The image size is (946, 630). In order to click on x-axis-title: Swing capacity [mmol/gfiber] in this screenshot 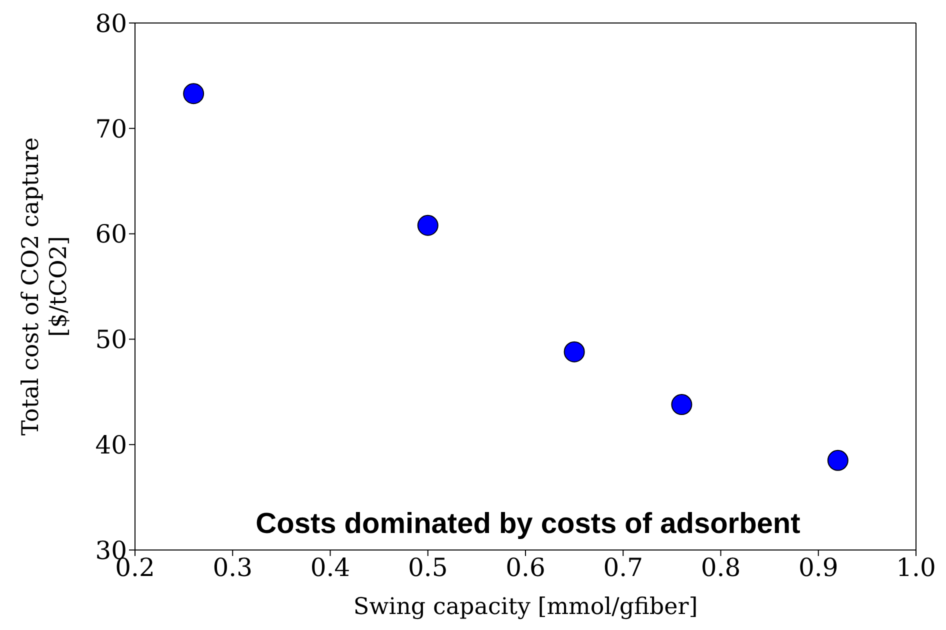, I will do `click(525, 607)`.